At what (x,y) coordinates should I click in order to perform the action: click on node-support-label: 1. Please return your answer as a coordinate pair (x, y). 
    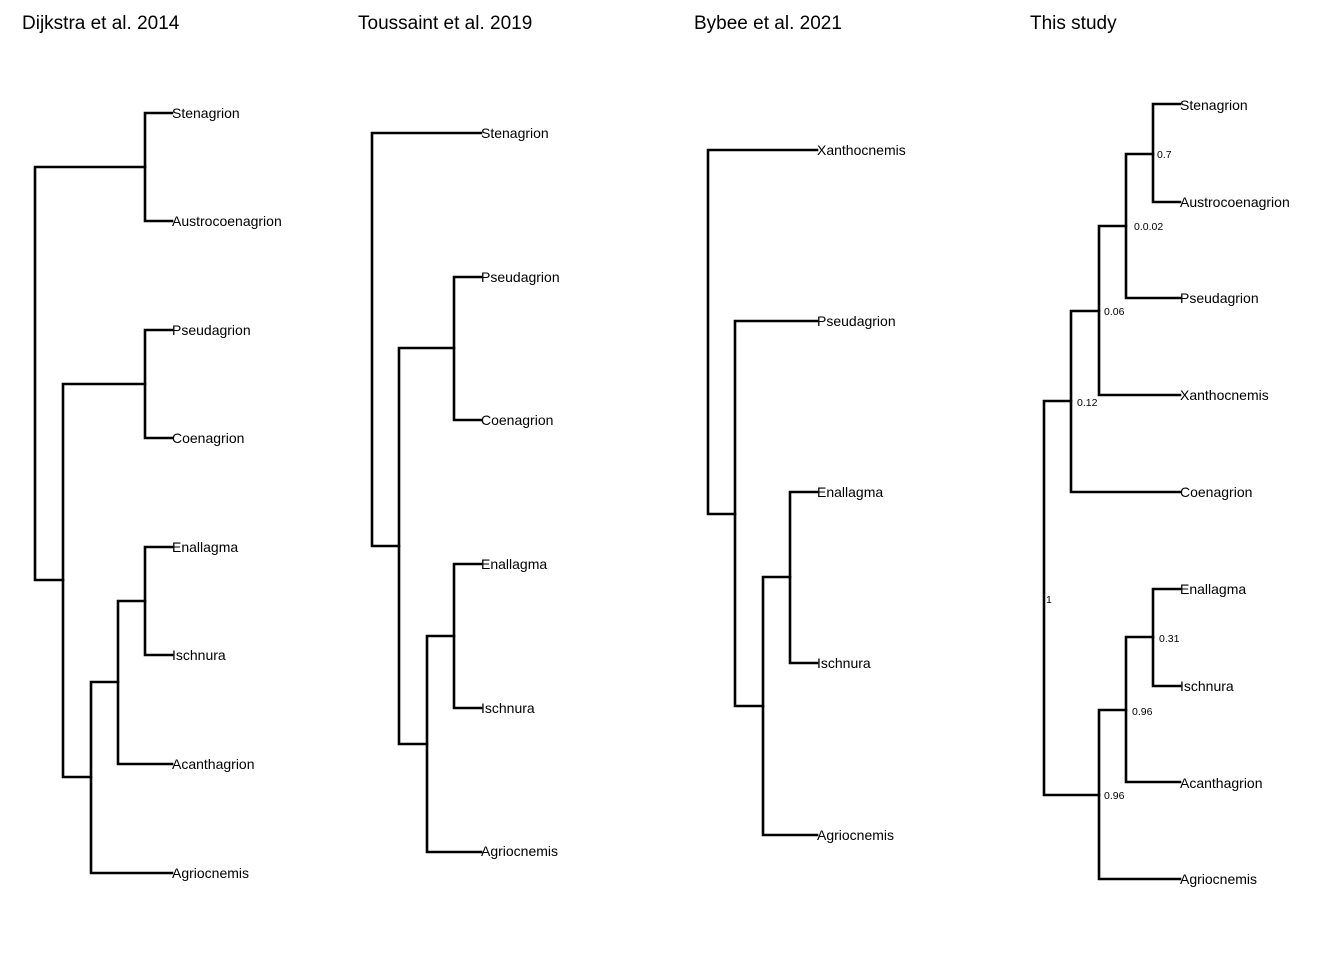
    Looking at the image, I should click on (1049, 600).